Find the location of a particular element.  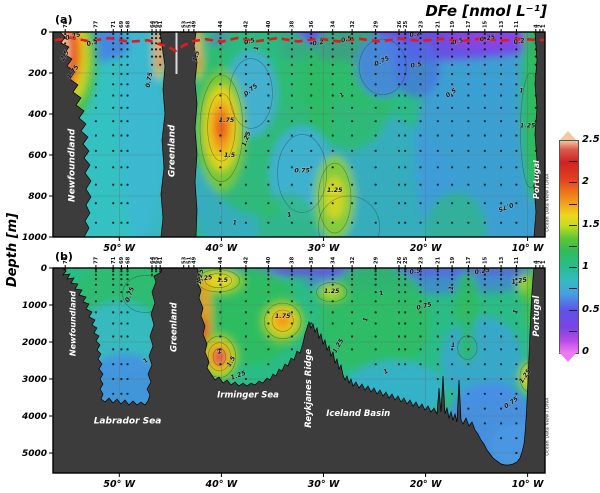

lon-tick-label: 30° W is located at coordinates (324, 484).